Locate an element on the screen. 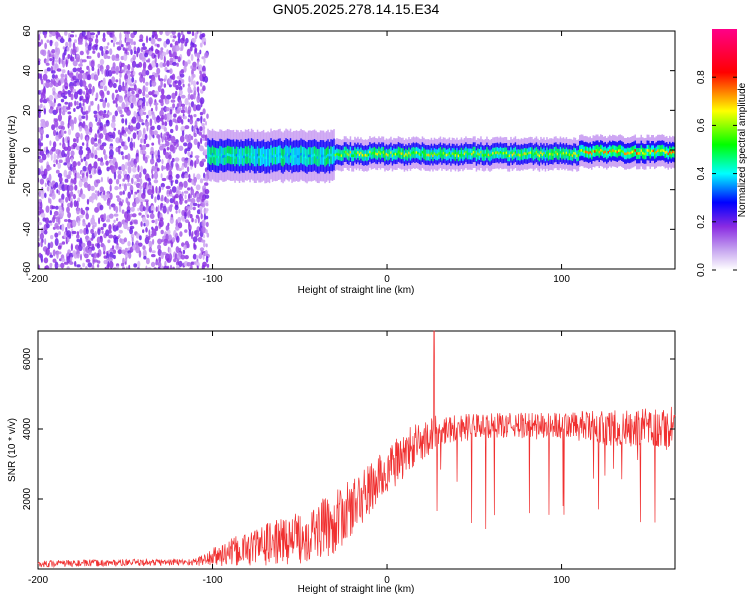  x-tick-label: -100 is located at coordinates (213, 279).